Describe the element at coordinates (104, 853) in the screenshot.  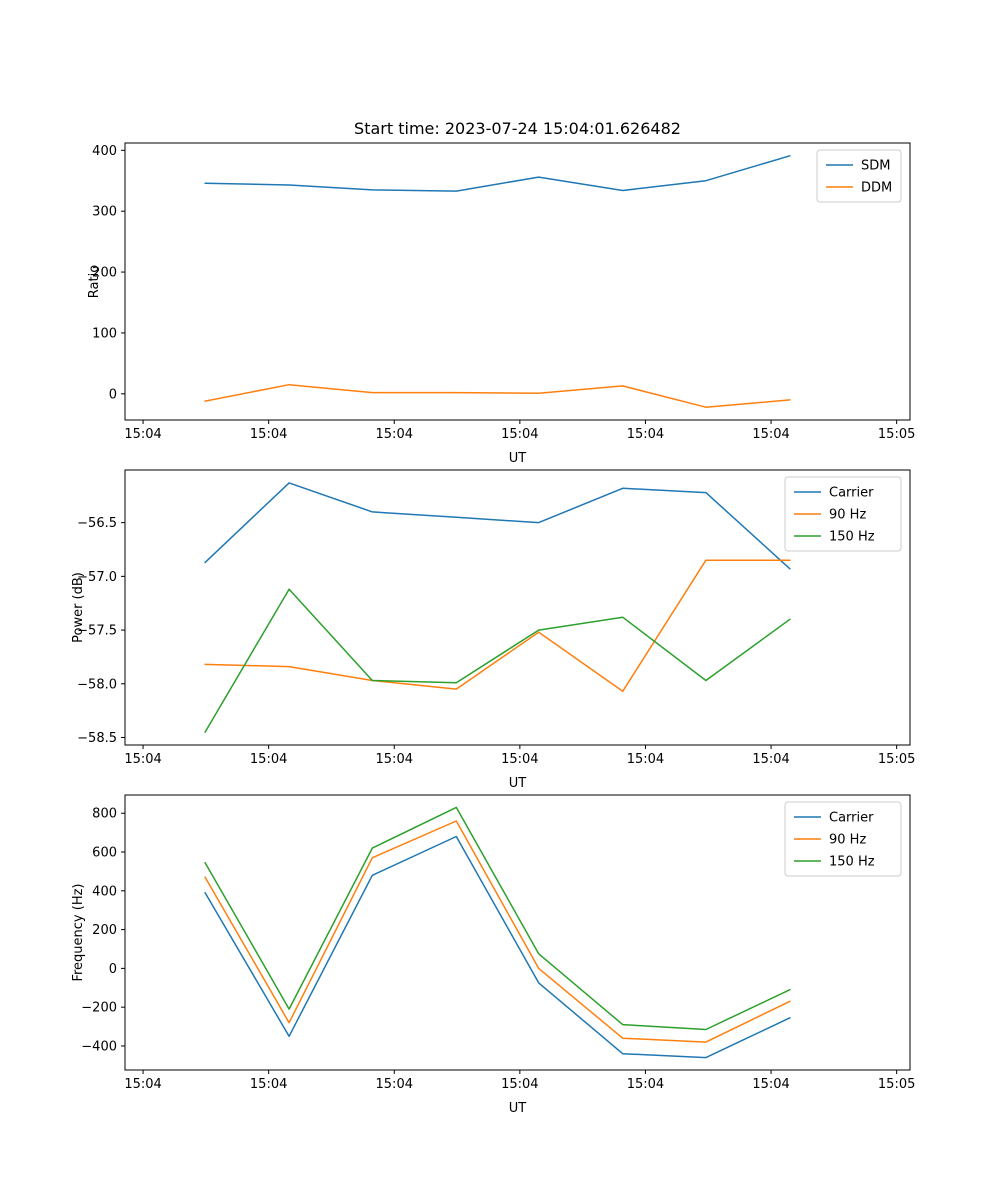
I see `y-tick-label: 600` at that location.